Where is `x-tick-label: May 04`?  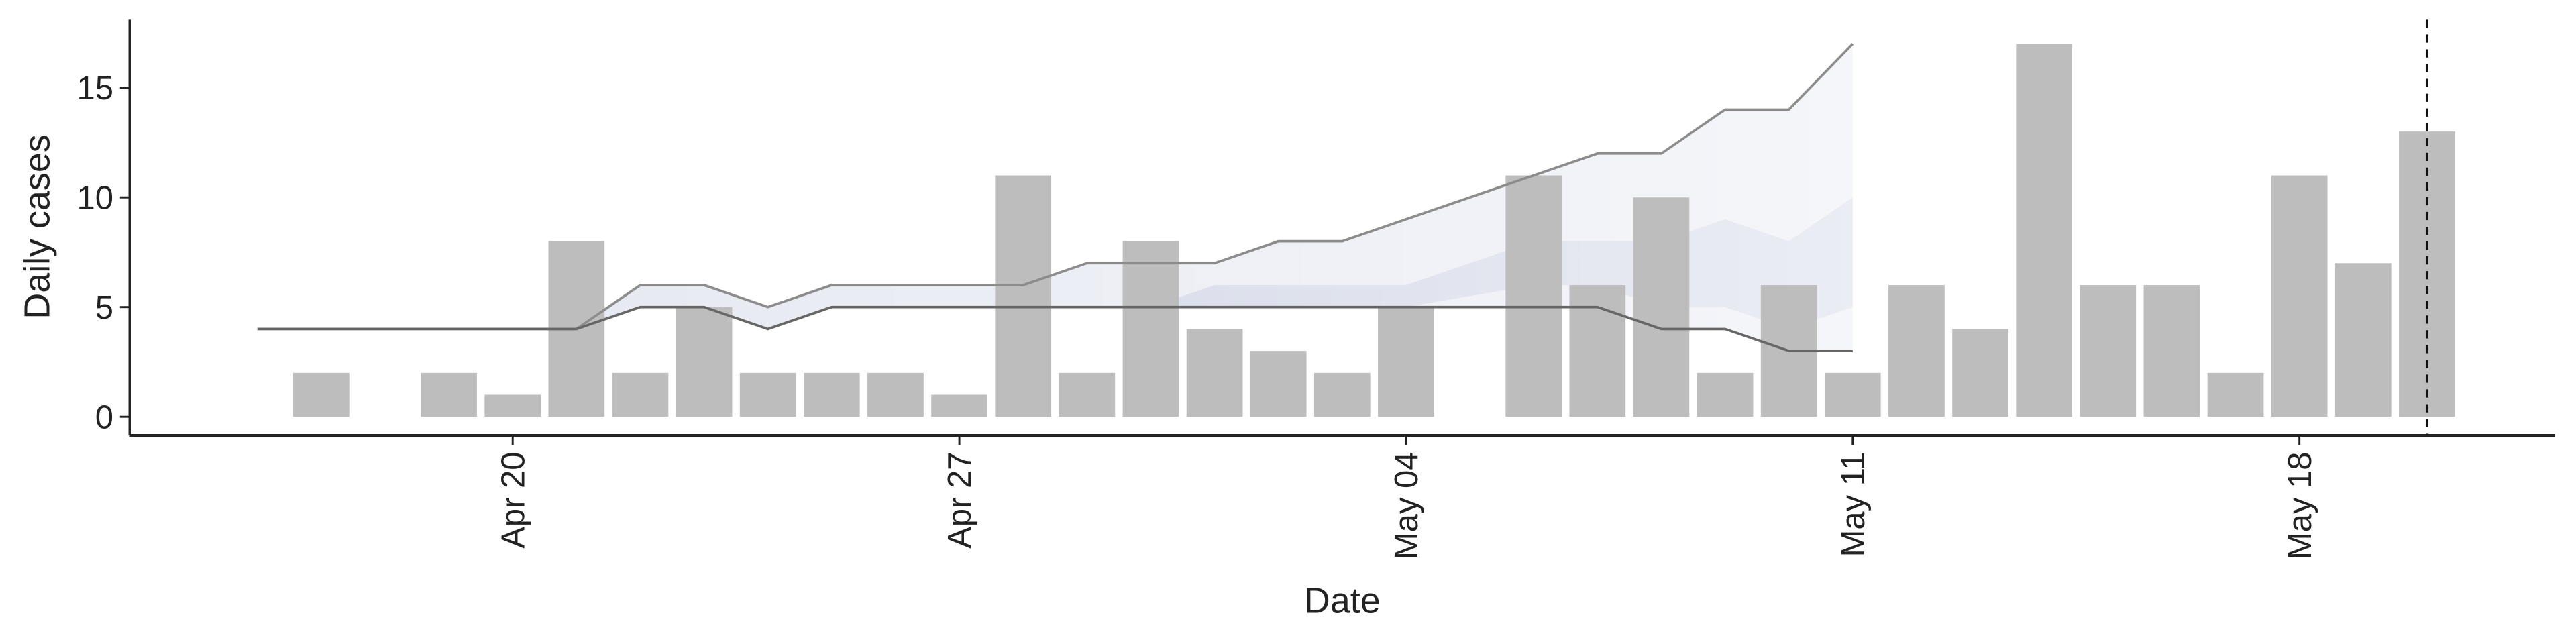 x-tick-label: May 04 is located at coordinates (1407, 505).